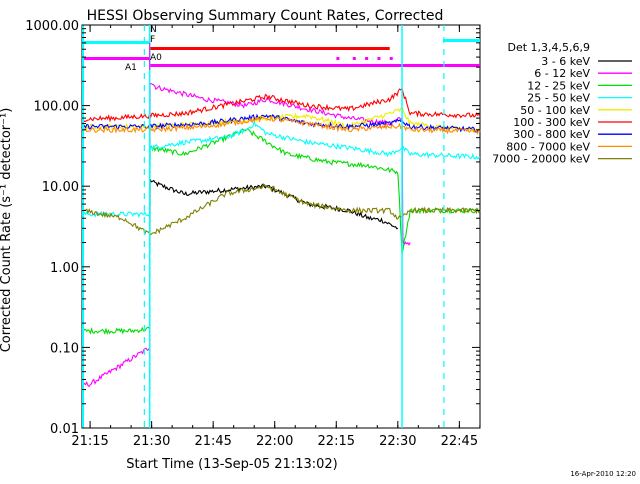 This screenshot has width=640, height=484. Describe the element at coordinates (281, 53) in the screenshot. I see `attenuator-bars` at that location.